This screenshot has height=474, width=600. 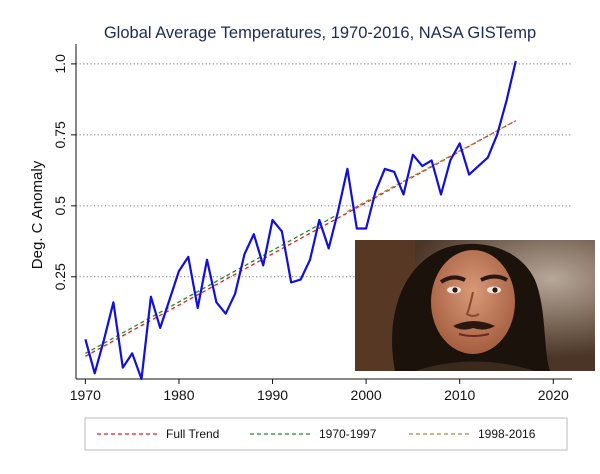 What do you see at coordinates (432, 166) in the screenshot?
I see `trend-line-1998-2016` at bounding box center [432, 166].